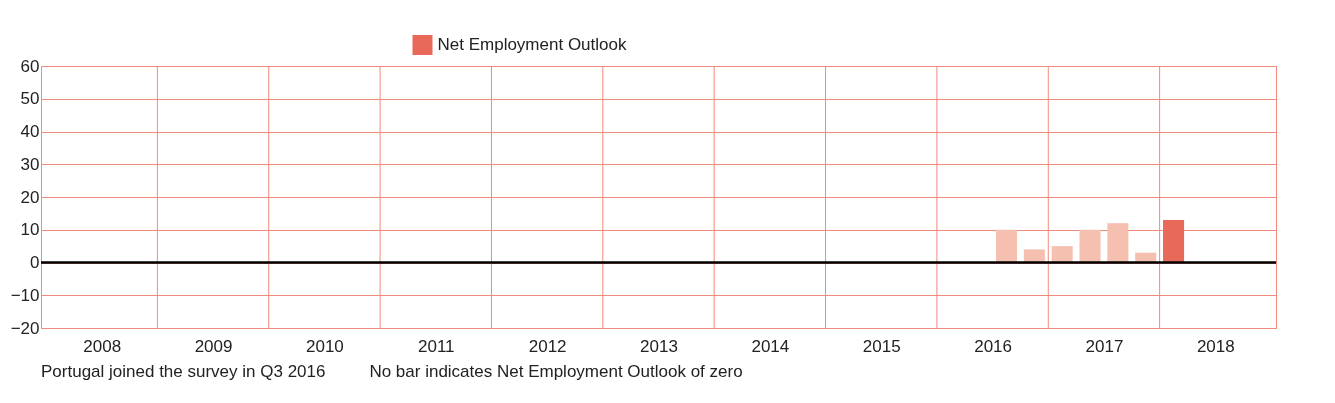  What do you see at coordinates (30, 66) in the screenshot?
I see `y-tick-label: 60` at bounding box center [30, 66].